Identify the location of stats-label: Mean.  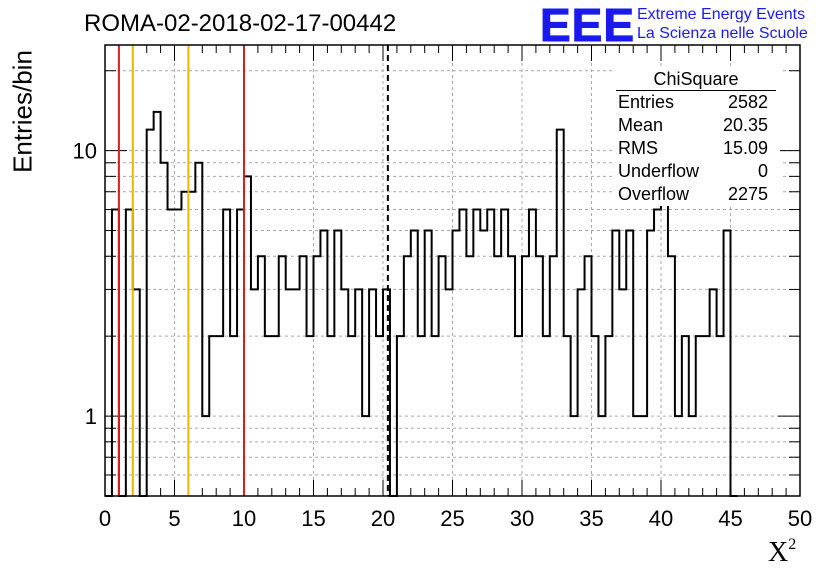
(641, 125).